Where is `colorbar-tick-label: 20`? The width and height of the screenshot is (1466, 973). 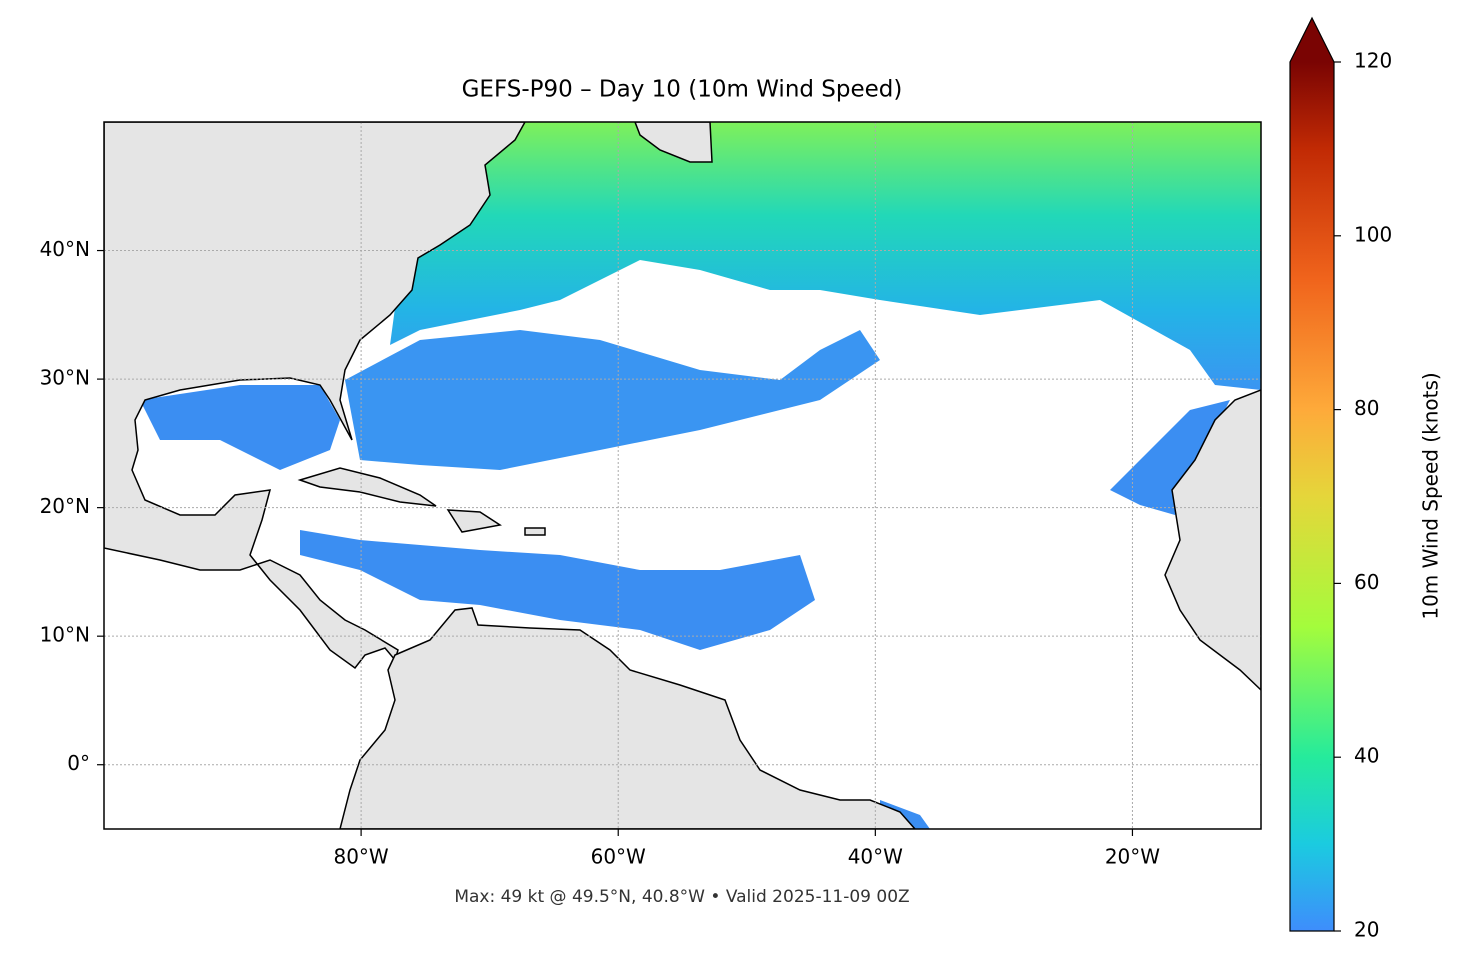 colorbar-tick-label: 20 is located at coordinates (1366, 930).